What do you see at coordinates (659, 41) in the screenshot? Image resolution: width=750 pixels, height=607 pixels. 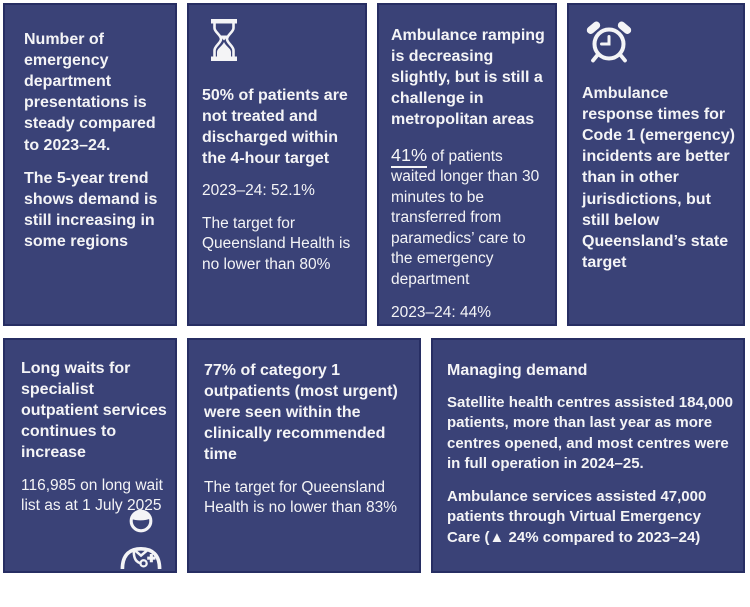 I see `alarm-clock-icon` at bounding box center [659, 41].